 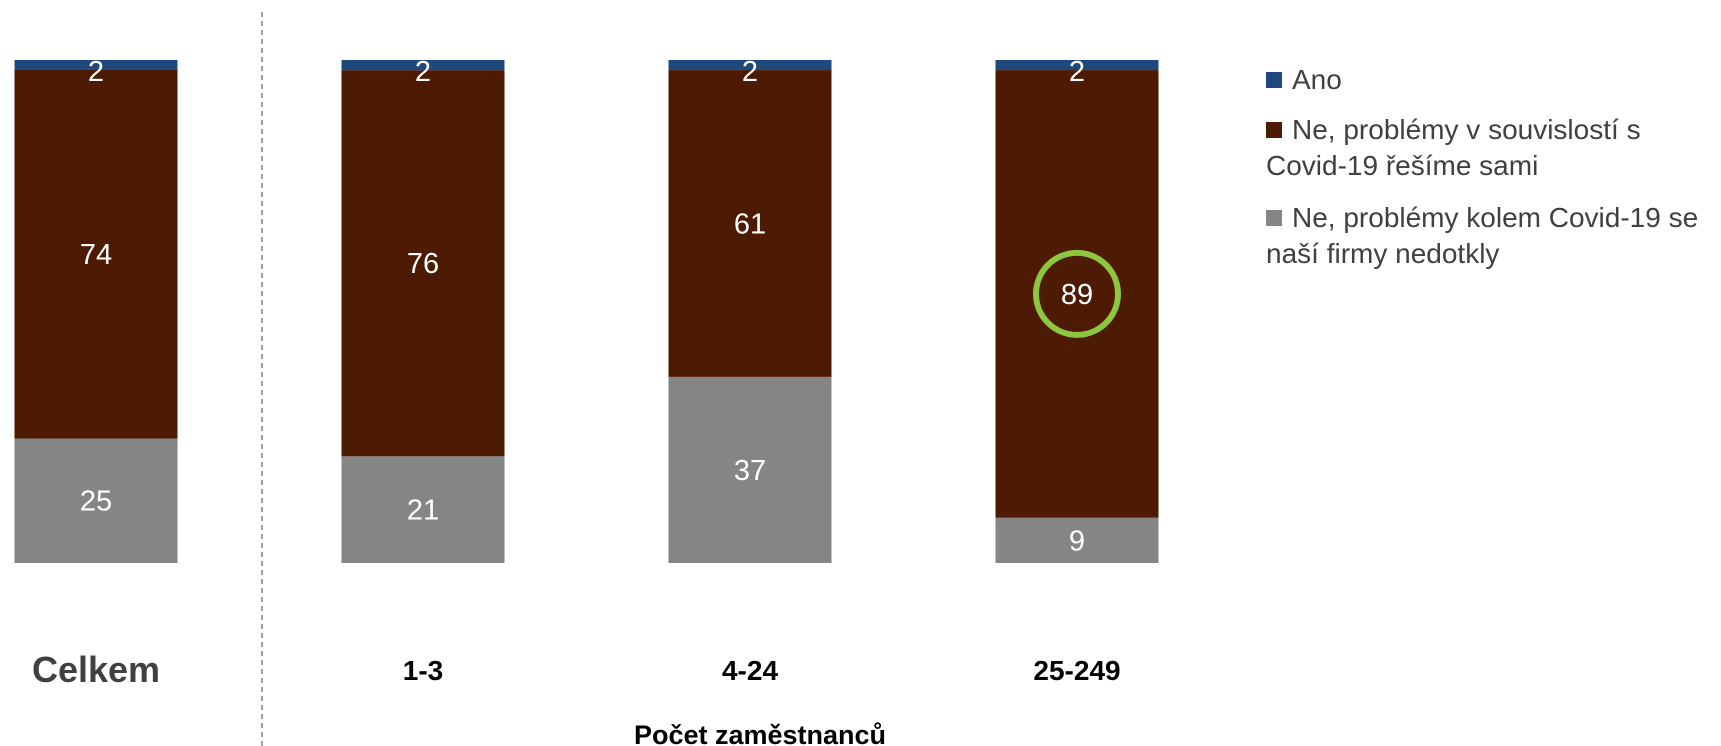 I want to click on category-label: 25-249, so click(x=1076, y=670).